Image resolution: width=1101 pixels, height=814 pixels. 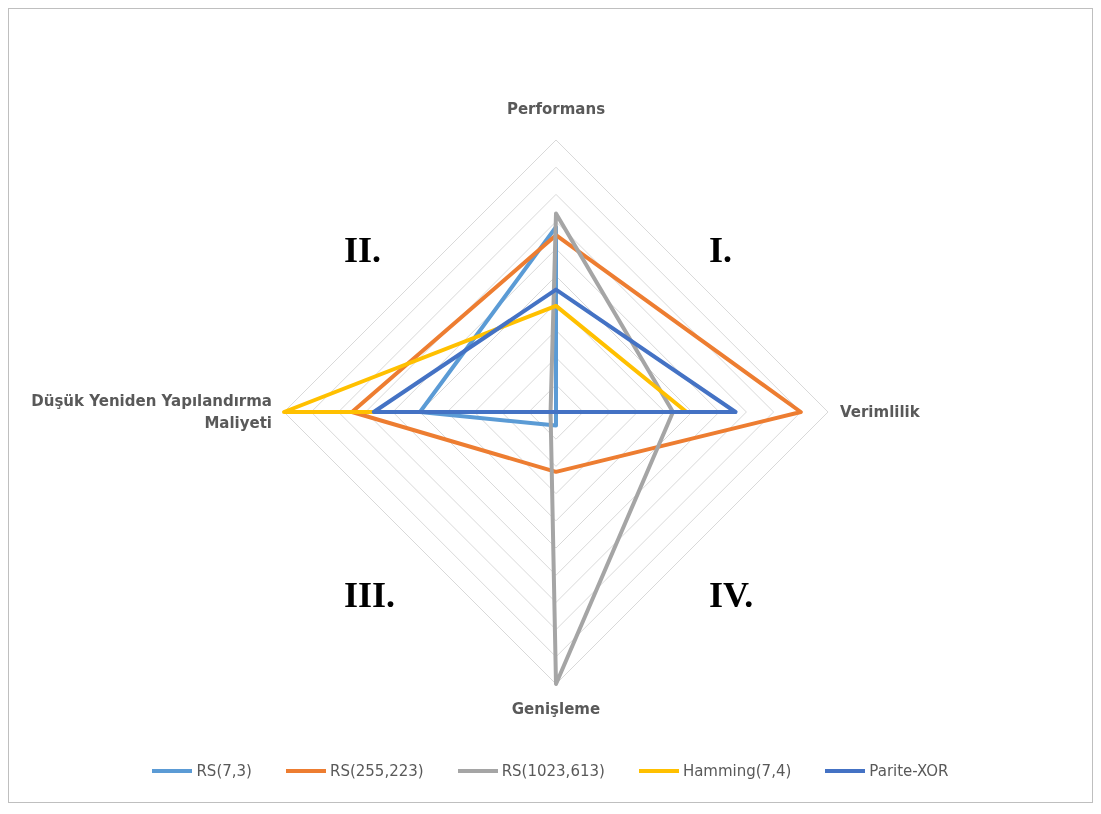 What do you see at coordinates (553, 771) in the screenshot?
I see `legend-label: RS(1023,613)` at bounding box center [553, 771].